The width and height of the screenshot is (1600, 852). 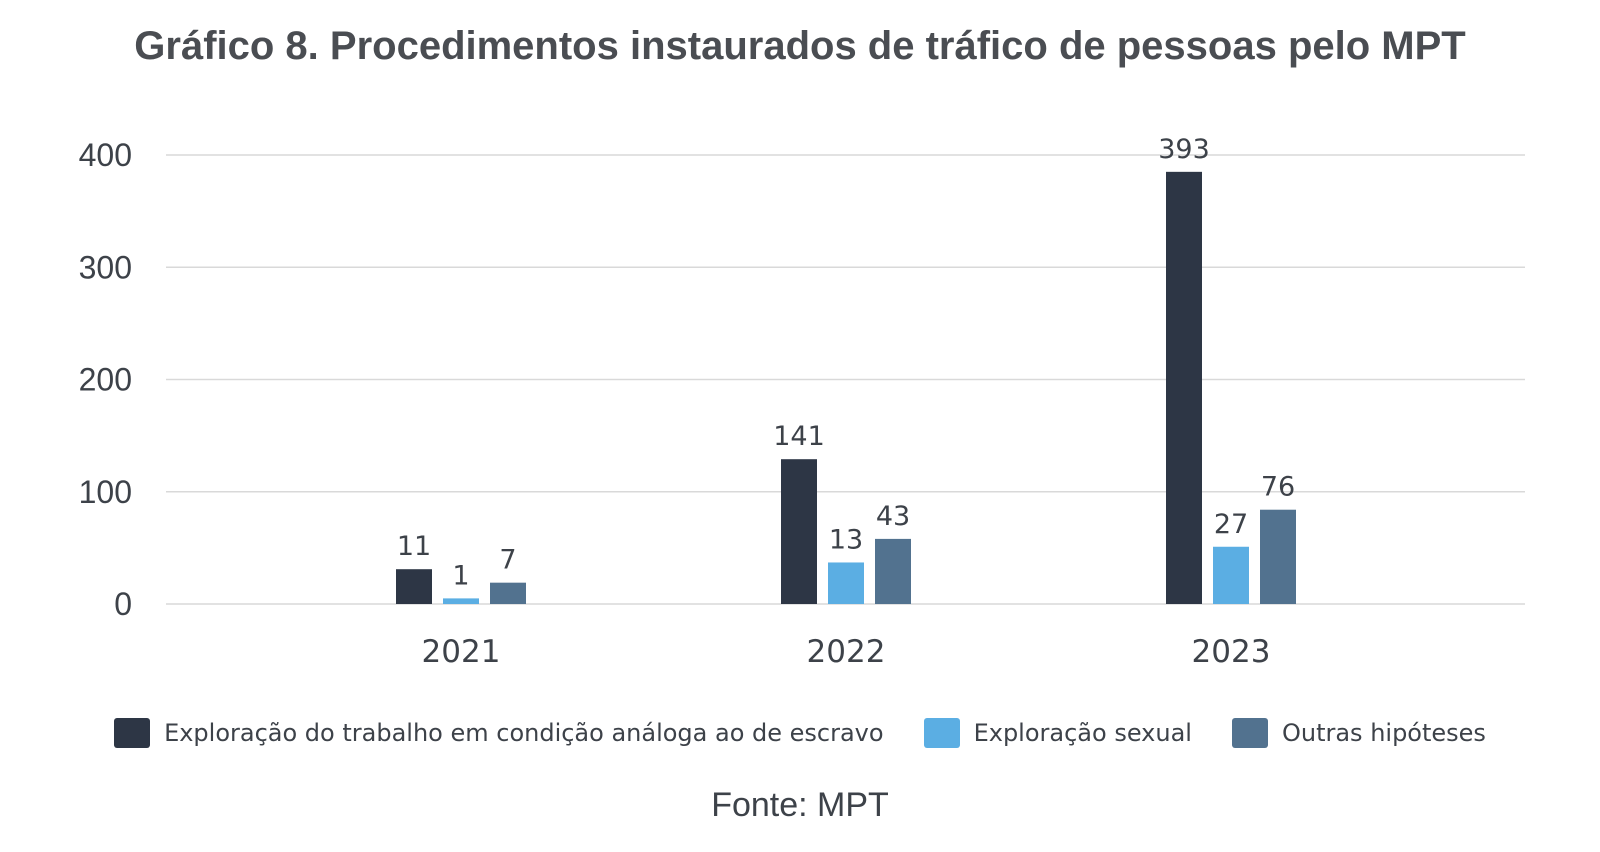 What do you see at coordinates (508, 593) in the screenshot?
I see `bar-2021-s2` at bounding box center [508, 593].